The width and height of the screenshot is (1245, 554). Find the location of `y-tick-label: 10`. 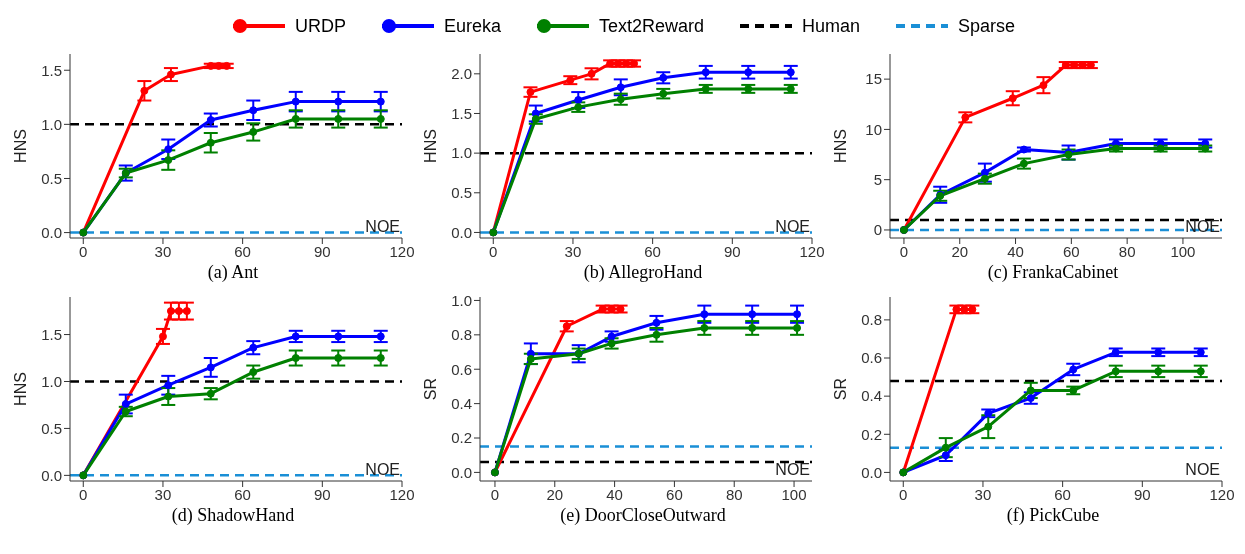

y-tick-label: 10 is located at coordinates (873, 129).